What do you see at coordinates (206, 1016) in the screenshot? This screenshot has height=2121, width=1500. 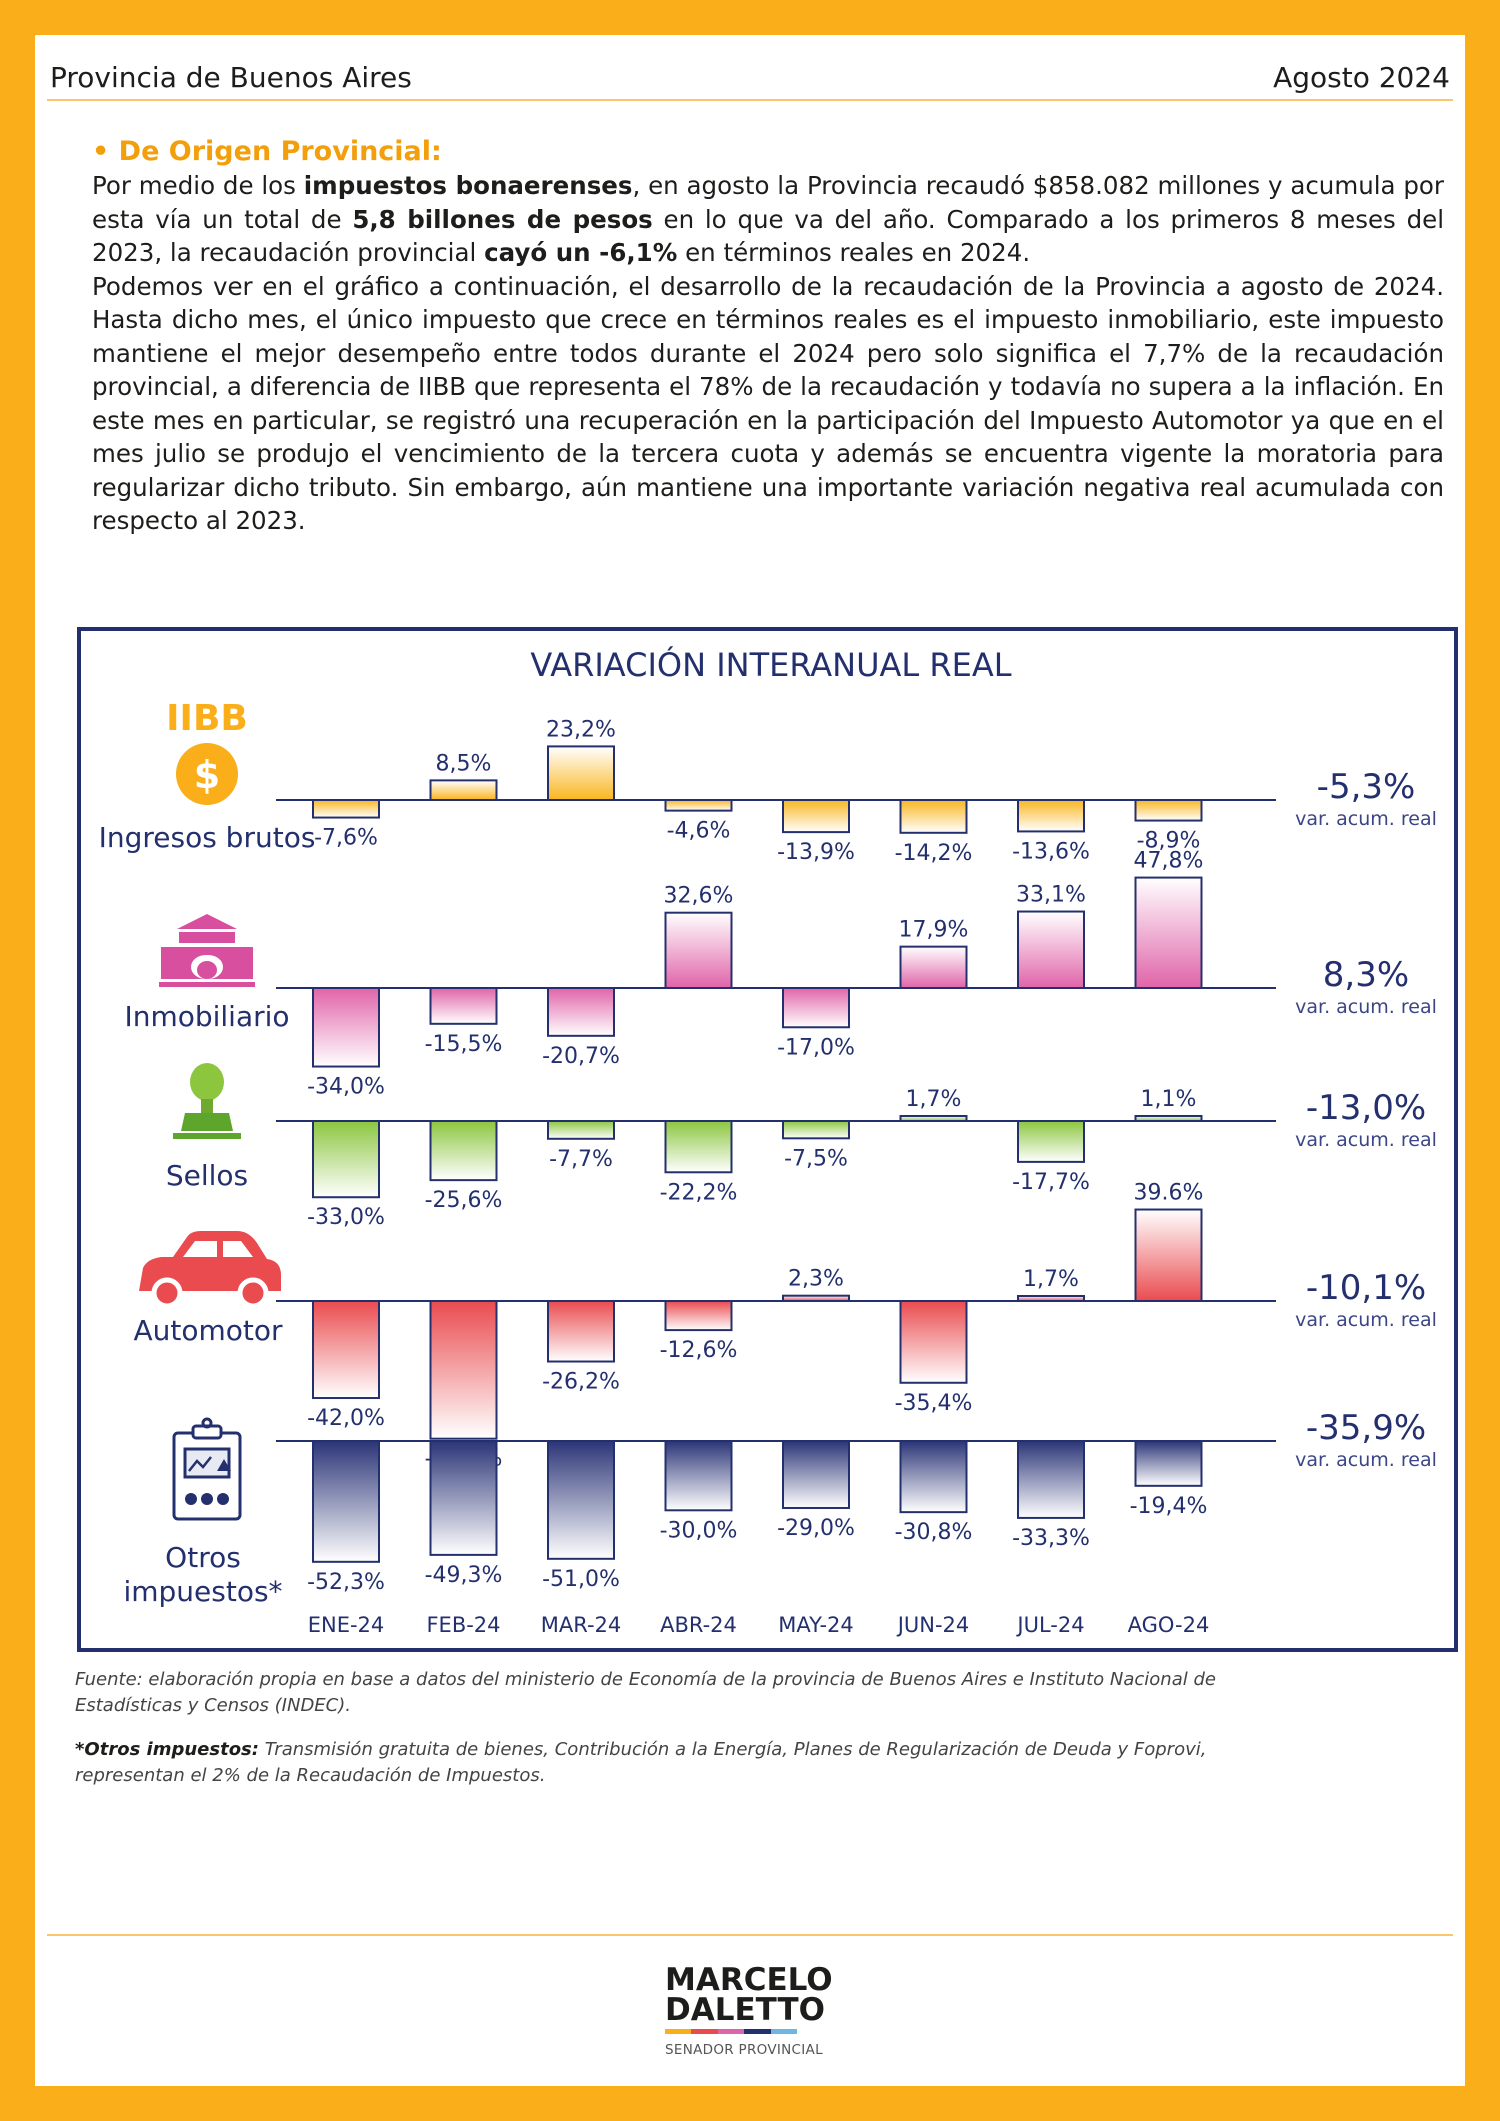 I see `inmobiliario-row-label: Inmobiliario` at bounding box center [206, 1016].